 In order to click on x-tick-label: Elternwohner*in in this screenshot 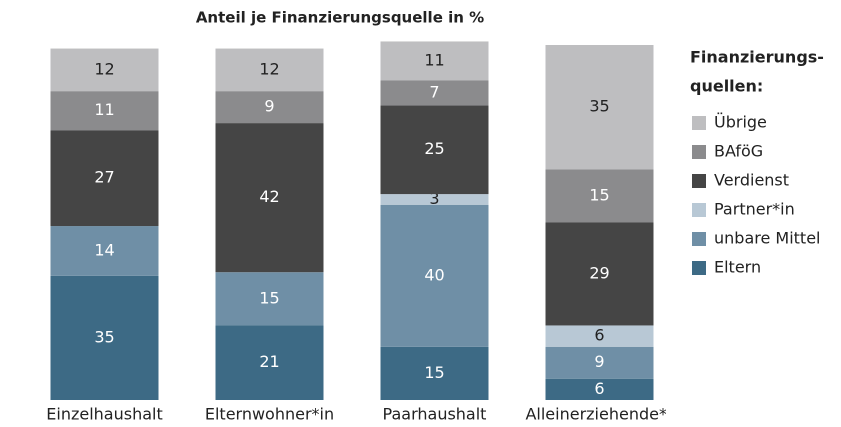, I will do `click(269, 414)`.